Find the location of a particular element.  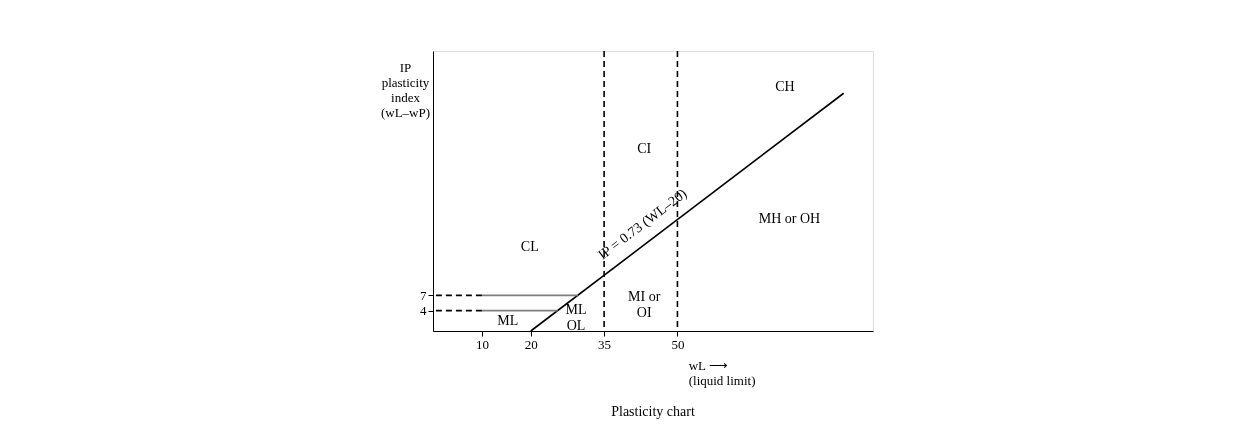

y-tick-label: 7 is located at coordinates (423, 295).